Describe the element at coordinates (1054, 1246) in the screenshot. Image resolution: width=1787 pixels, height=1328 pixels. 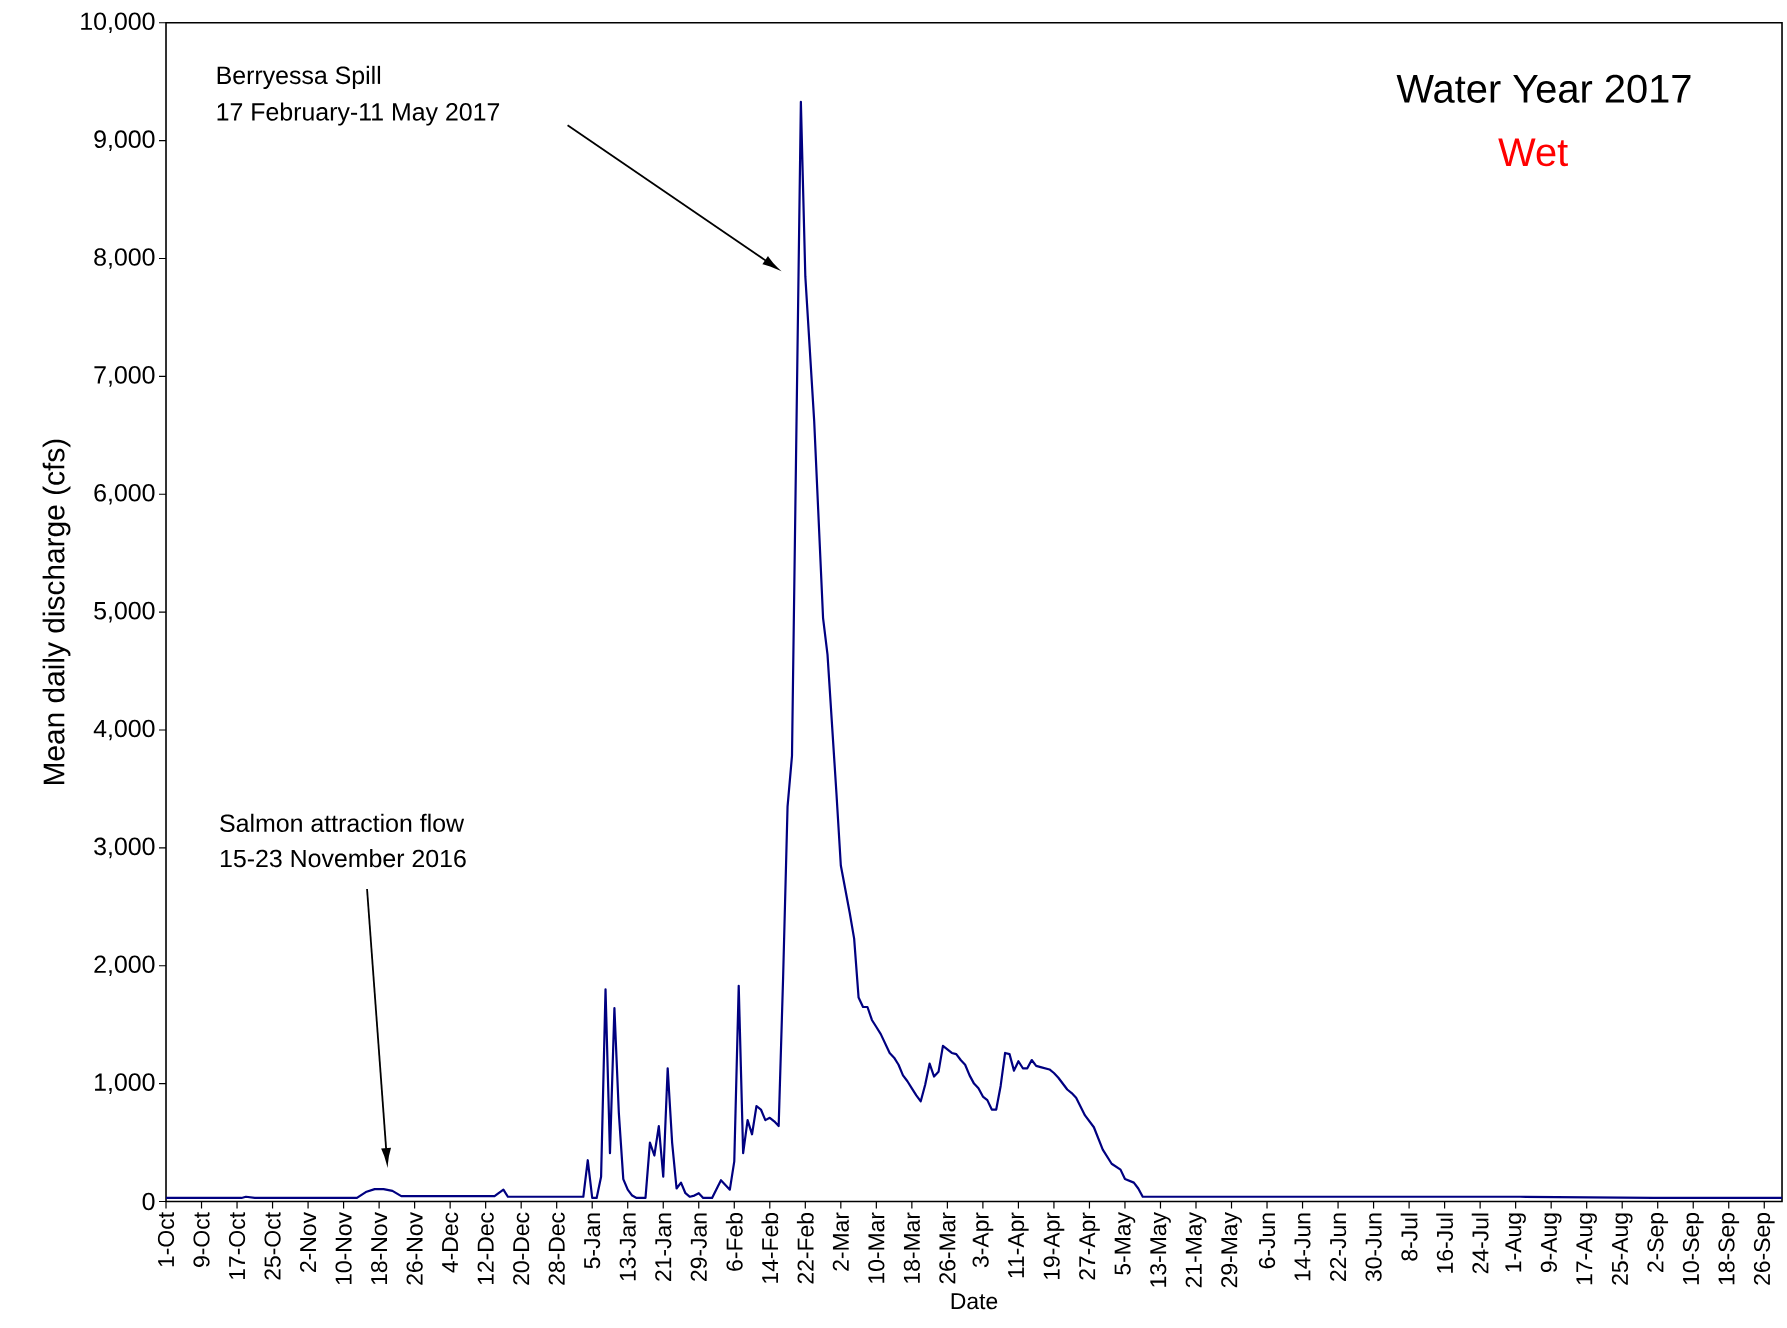
I see `x-tick-label: 19-Apr` at that location.